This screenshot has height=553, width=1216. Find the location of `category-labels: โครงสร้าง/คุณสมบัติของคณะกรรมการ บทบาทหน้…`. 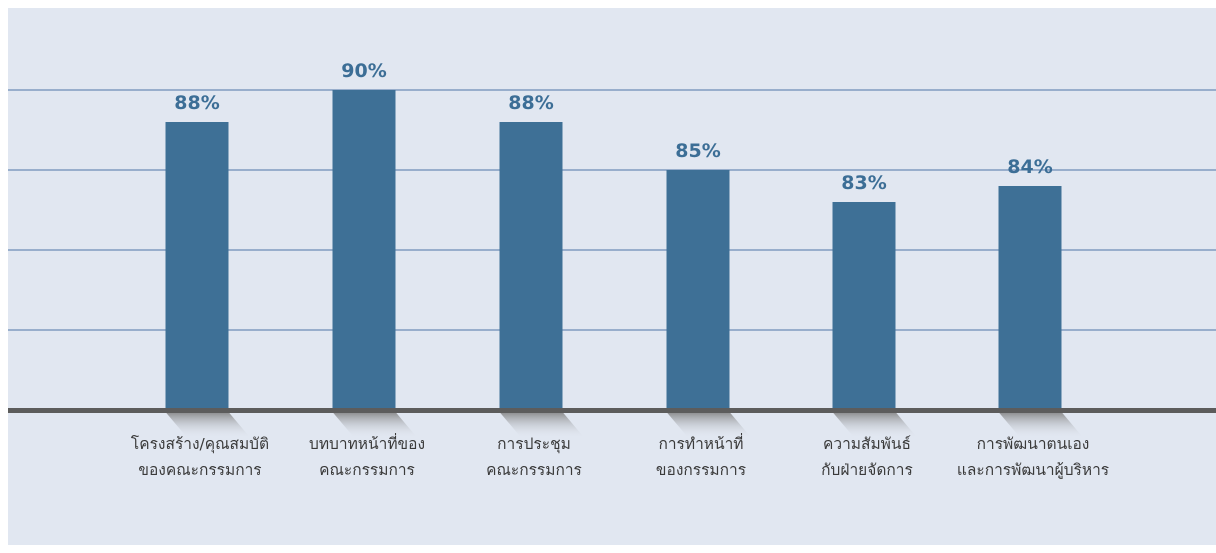

category-labels: โครงสร้าง/คุณสมบัติของคณะกรรมการ บทบาทหน้… is located at coordinates (620, 456).